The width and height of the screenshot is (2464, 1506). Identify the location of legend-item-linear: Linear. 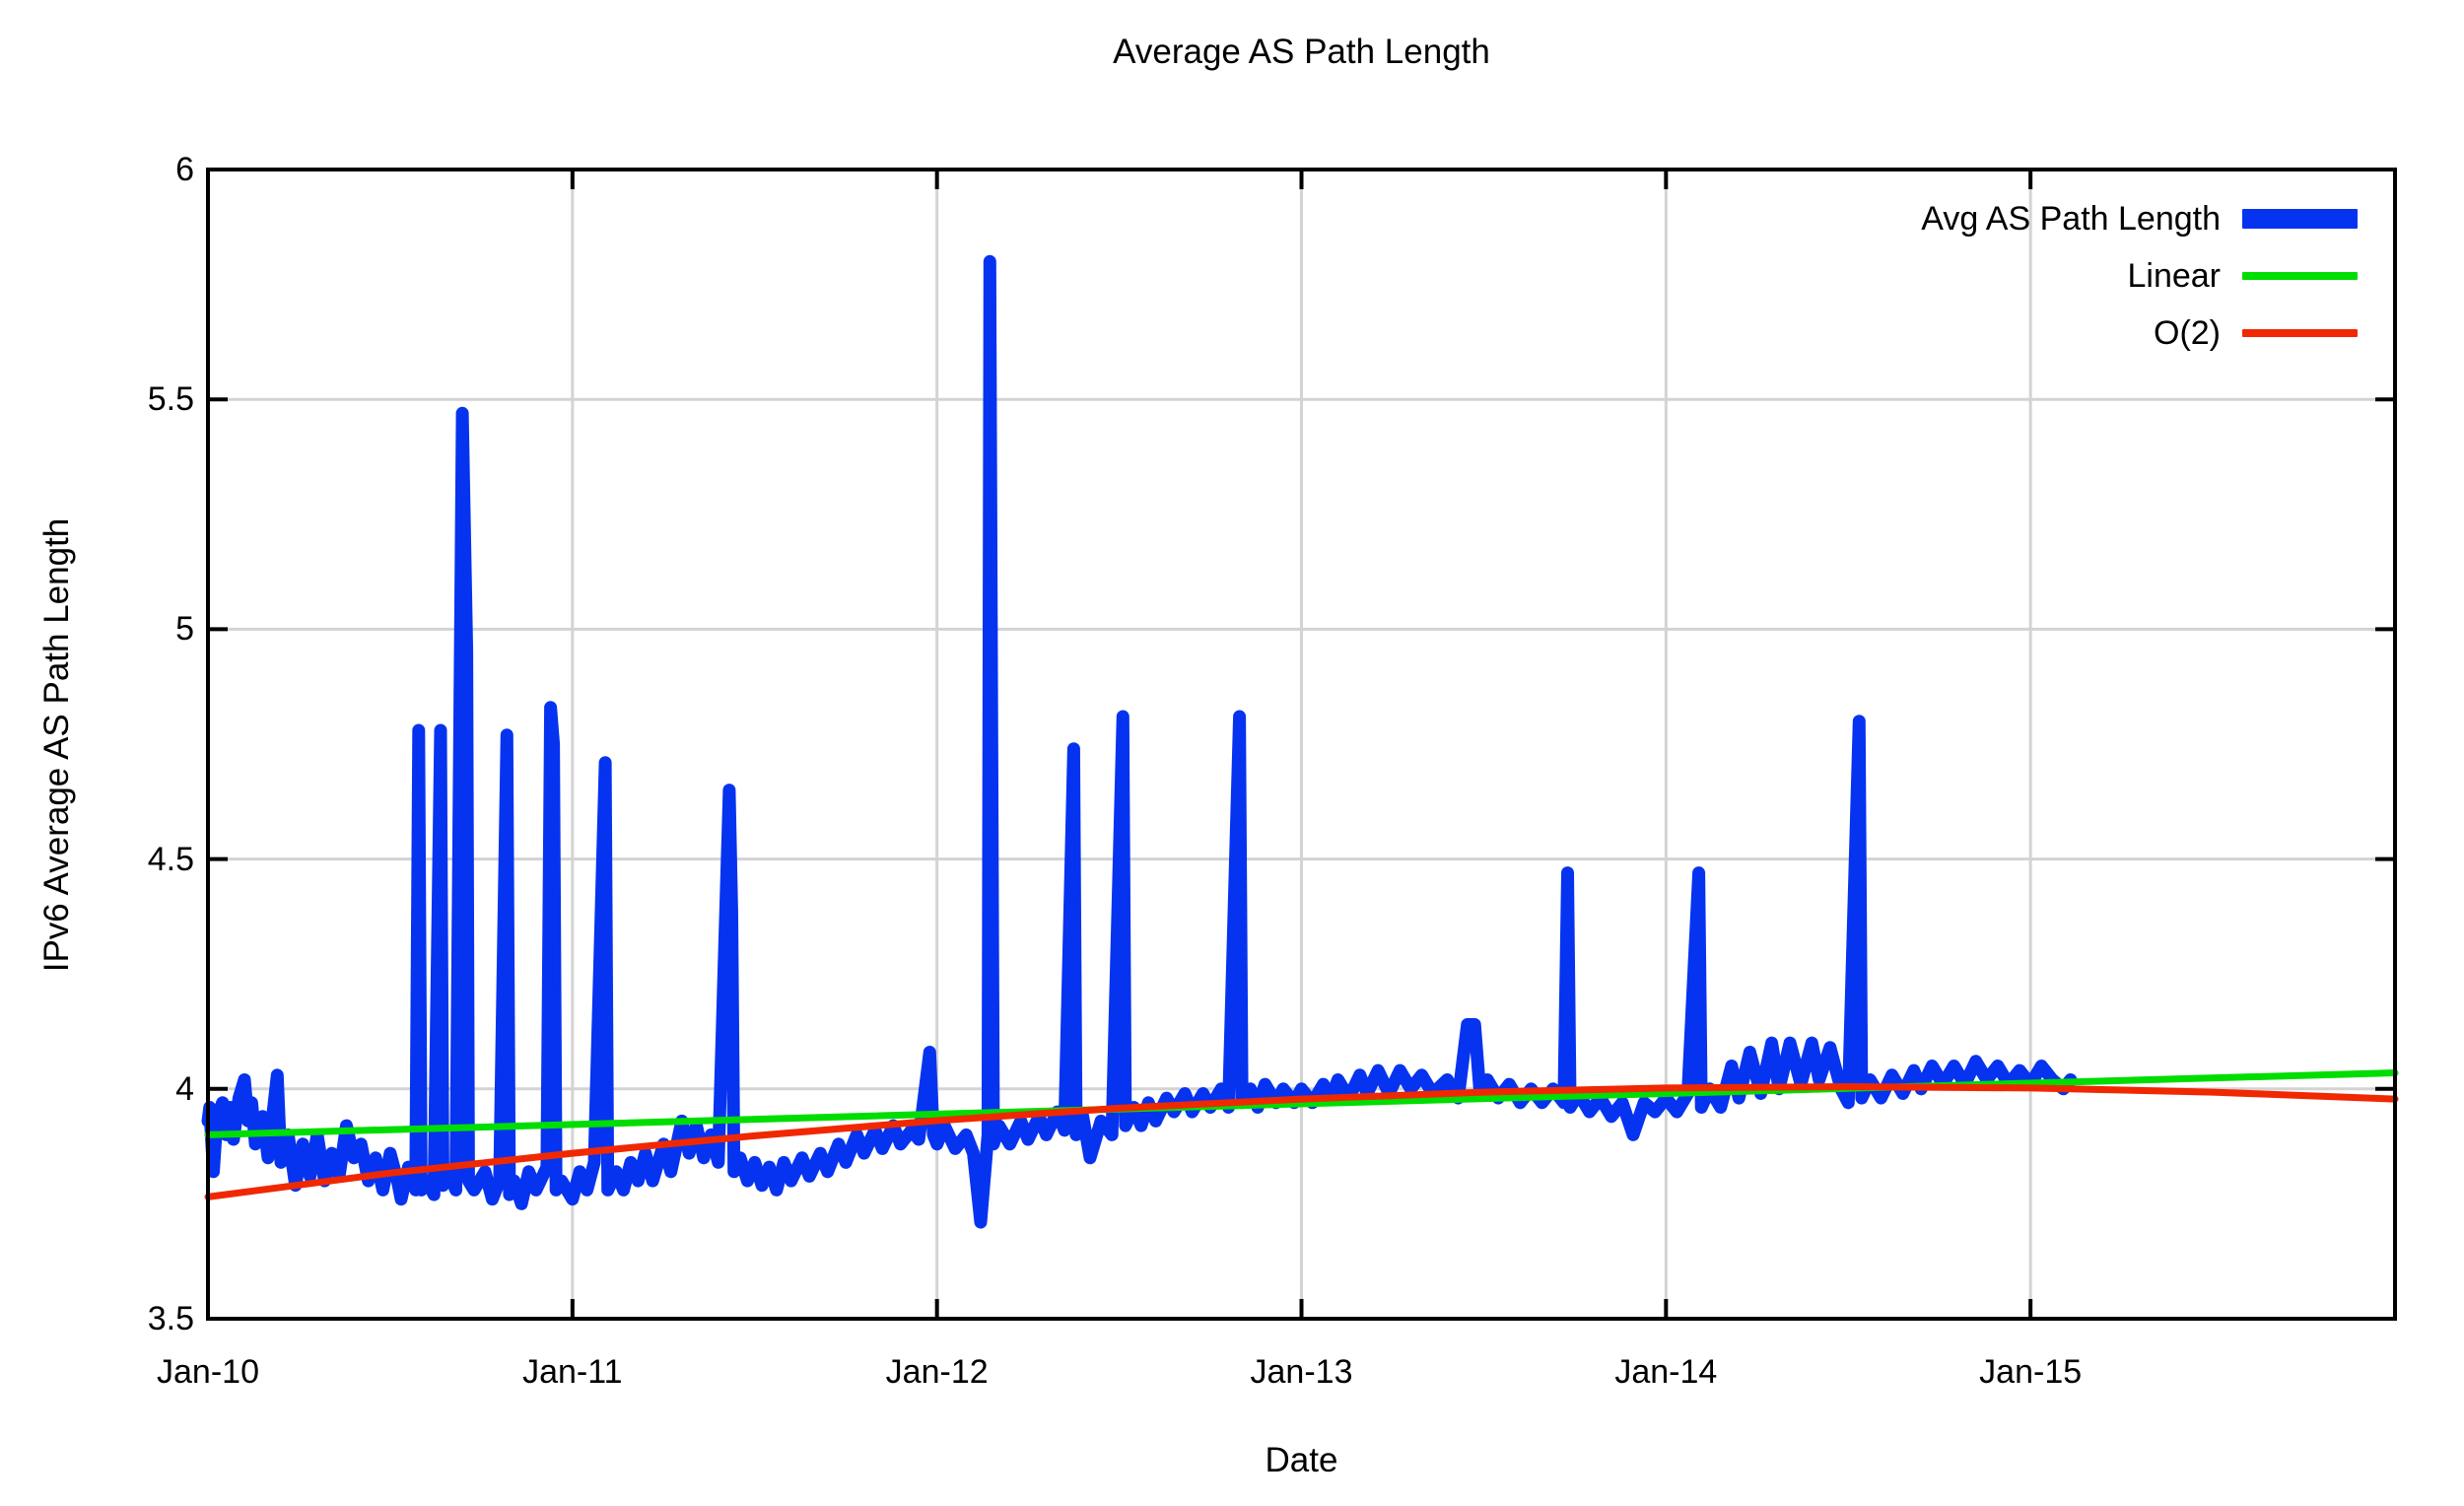
(1914, 276).